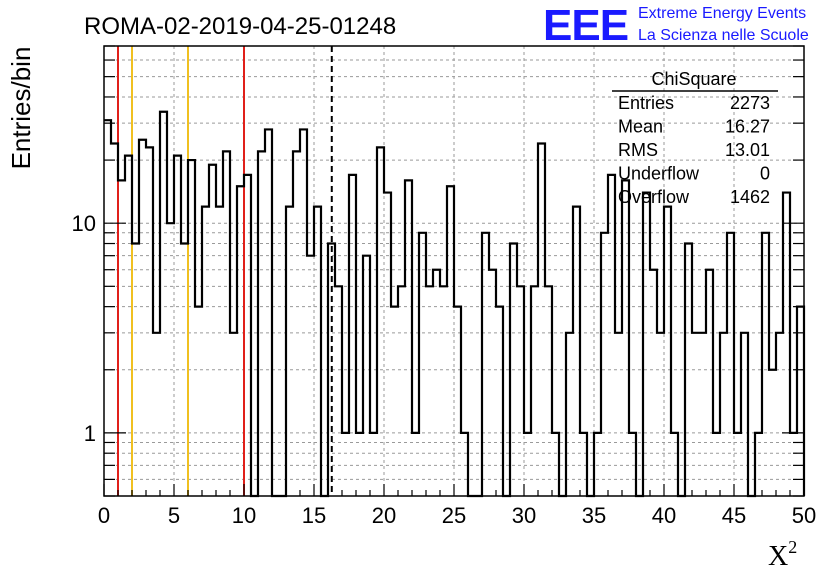  What do you see at coordinates (792, 547) in the screenshot?
I see `x-axis-label-sup: 2` at bounding box center [792, 547].